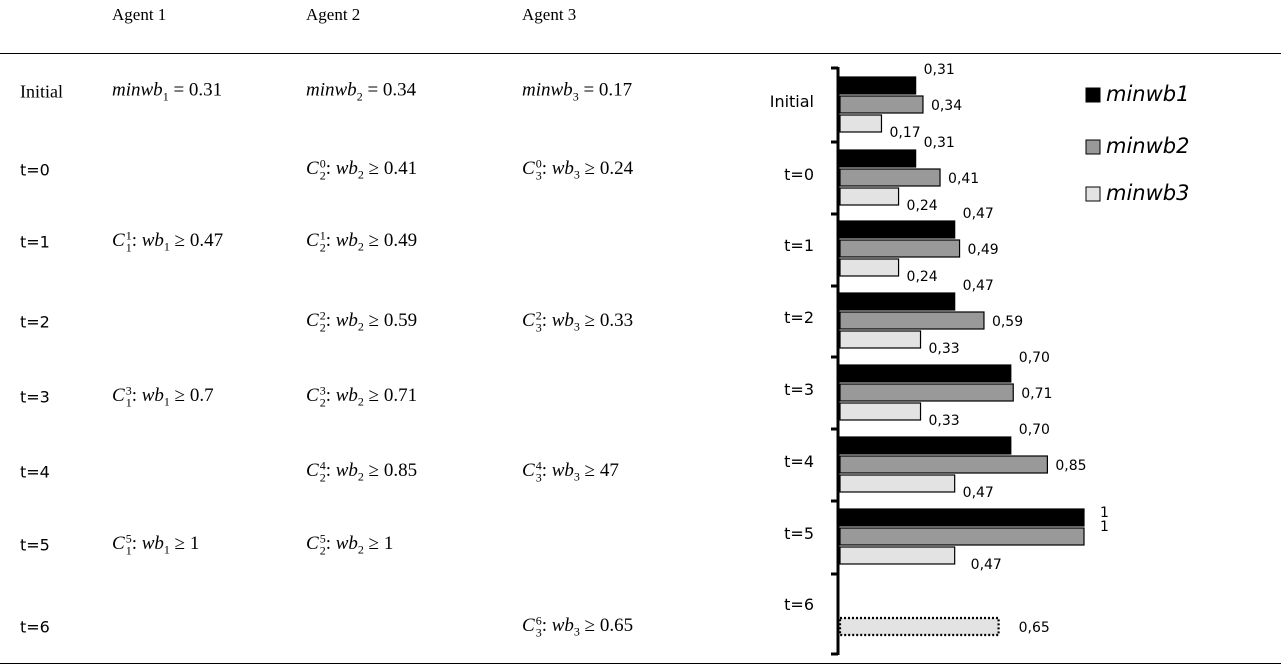 This screenshot has width=1281, height=666. What do you see at coordinates (1147, 146) in the screenshot?
I see `legend-label-minwb2: minwb2` at bounding box center [1147, 146].